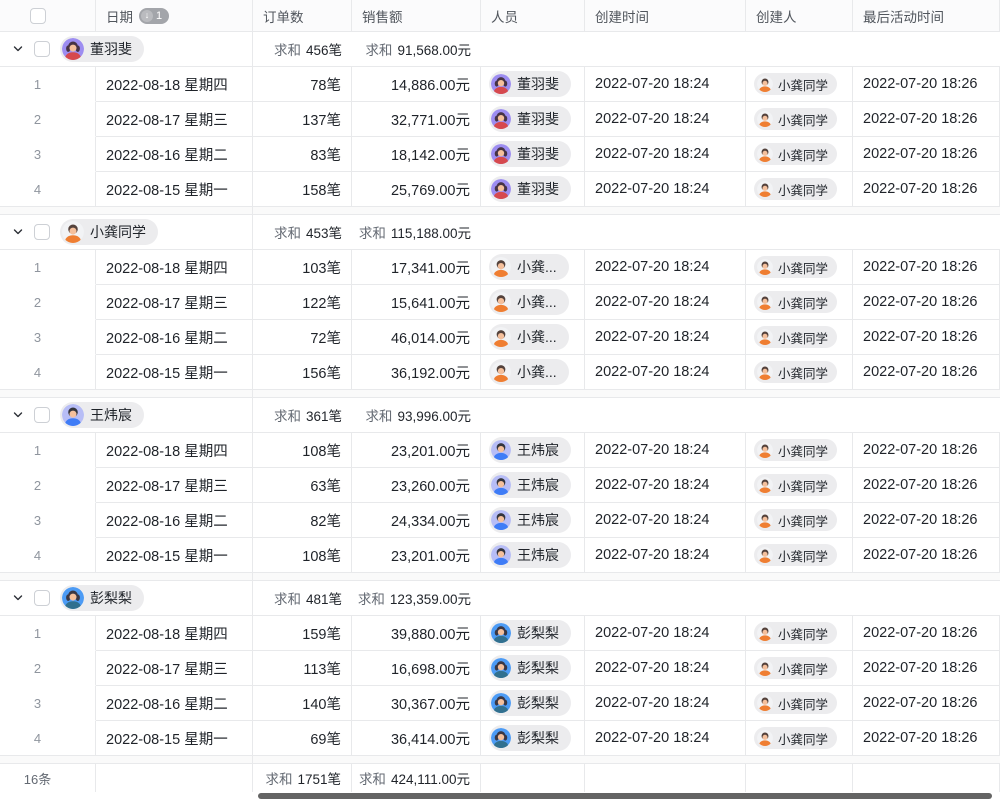  I want to click on sales-cell: 32,771.00元, so click(416, 119).